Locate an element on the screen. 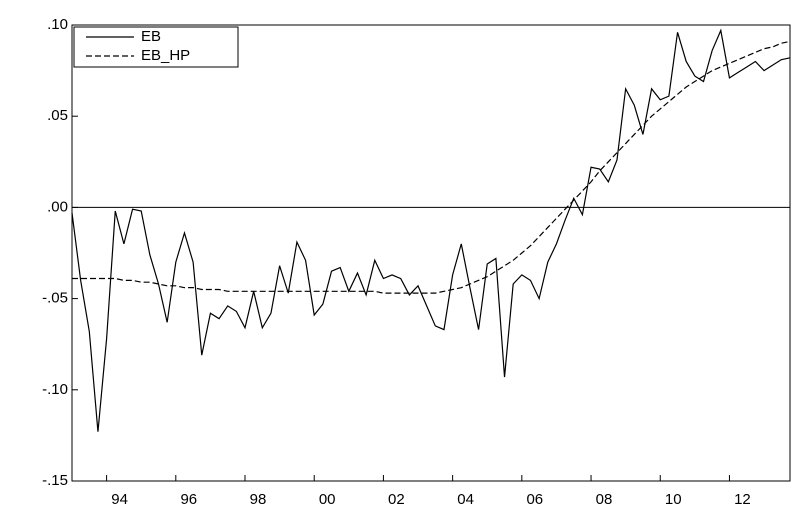 The width and height of the screenshot is (792, 513). legend-box is located at coordinates (156, 47).